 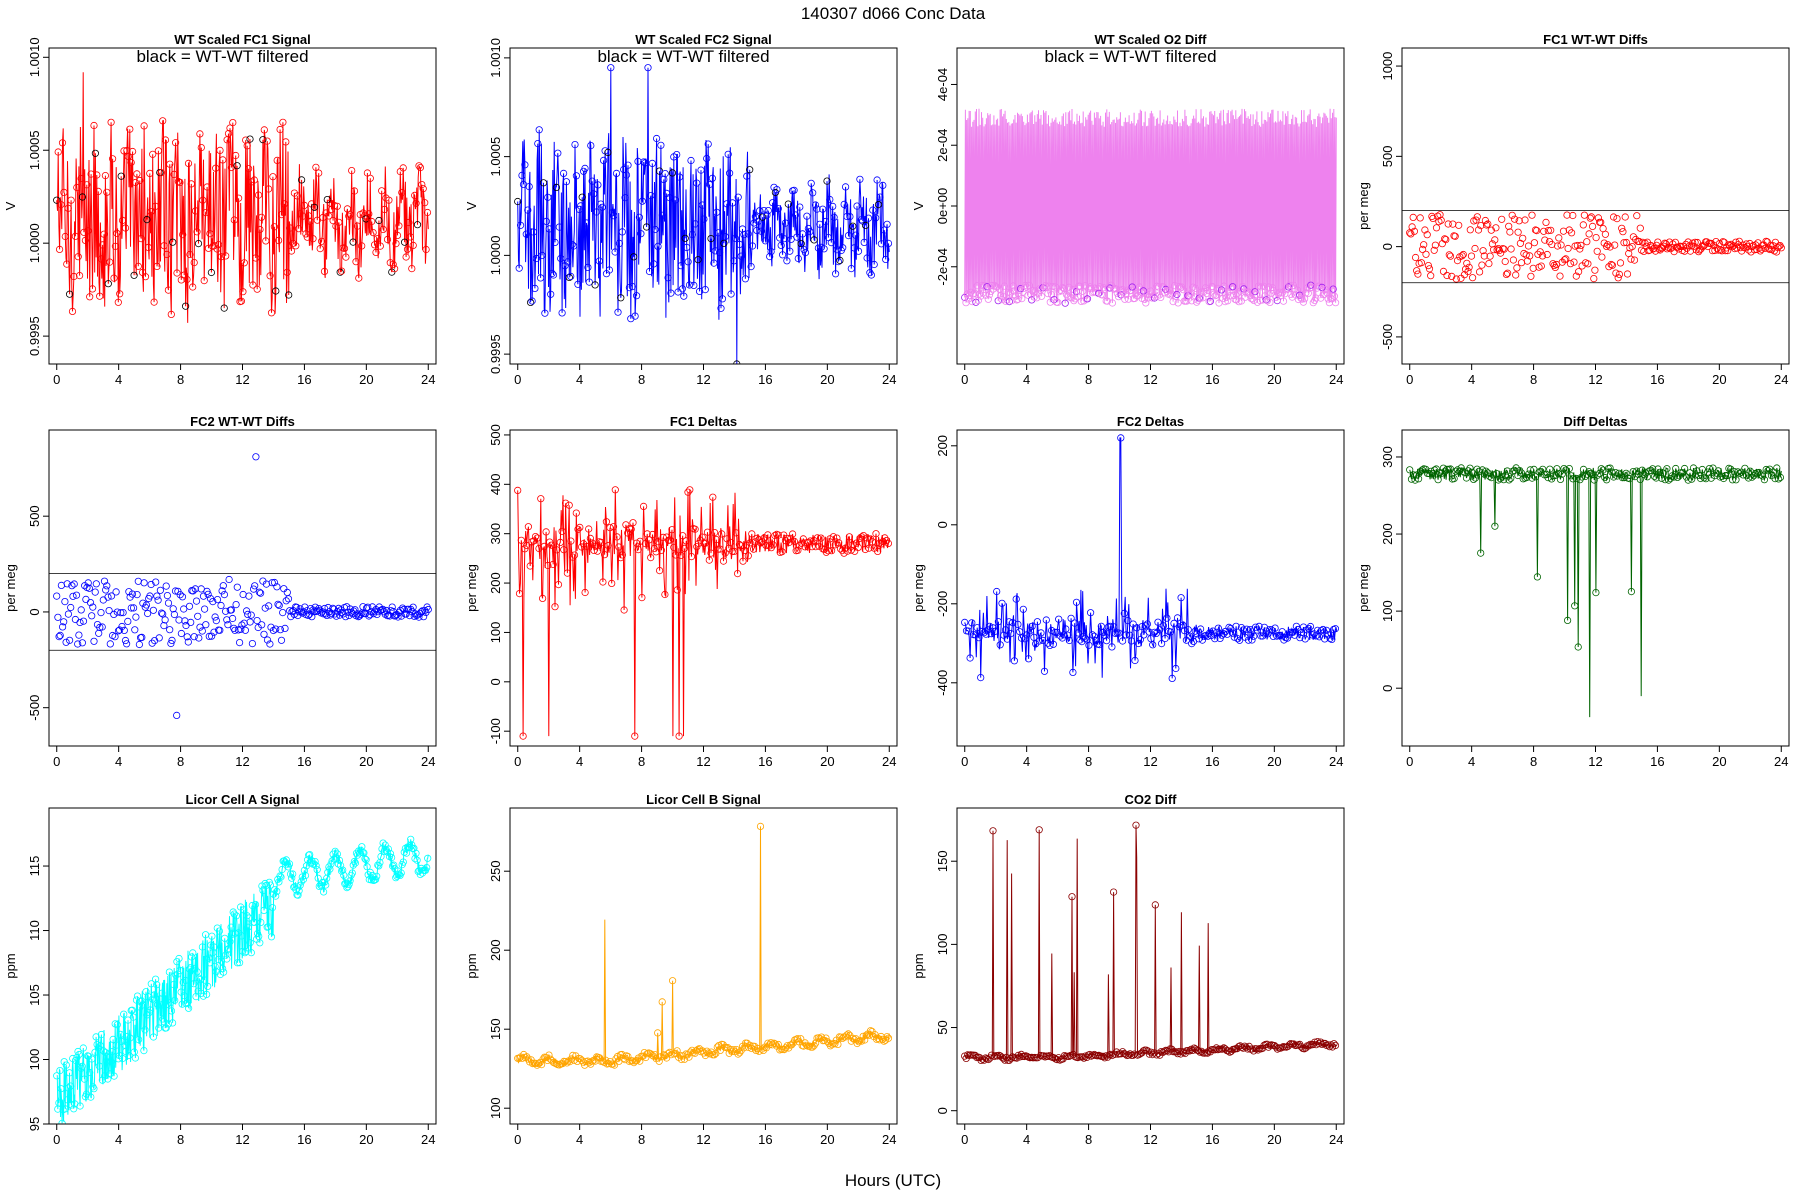 What do you see at coordinates (703, 945) in the screenshot?
I see `series-group` at bounding box center [703, 945].